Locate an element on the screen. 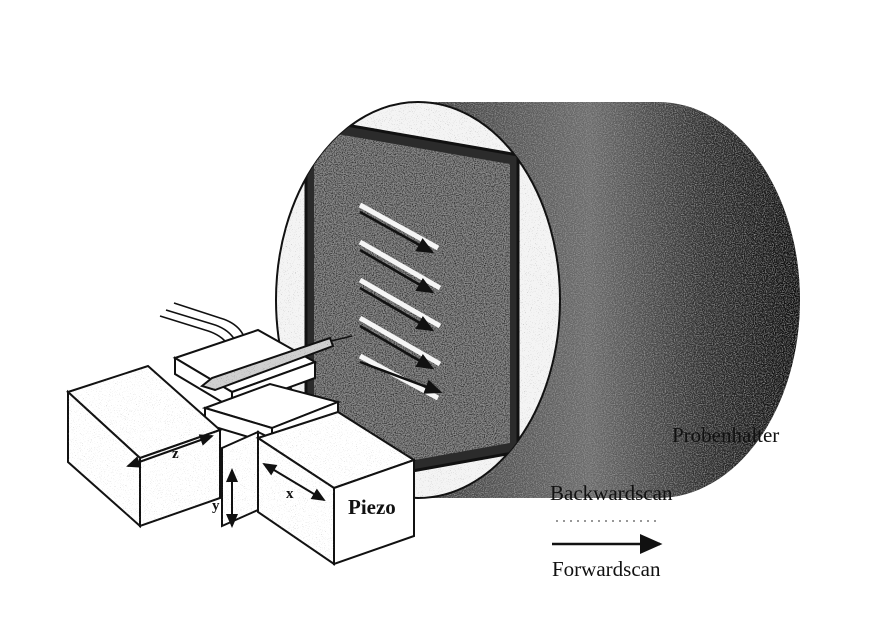  sample-inner-grain is located at coordinates (412, 304).